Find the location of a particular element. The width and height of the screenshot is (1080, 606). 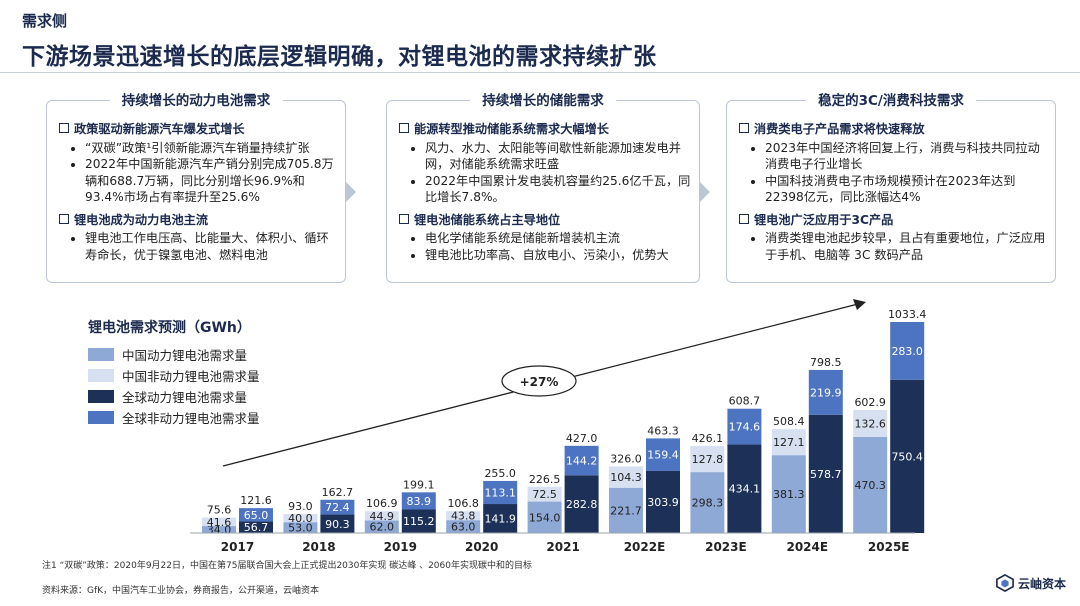

x-tick-label: 2024E is located at coordinates (807, 547).